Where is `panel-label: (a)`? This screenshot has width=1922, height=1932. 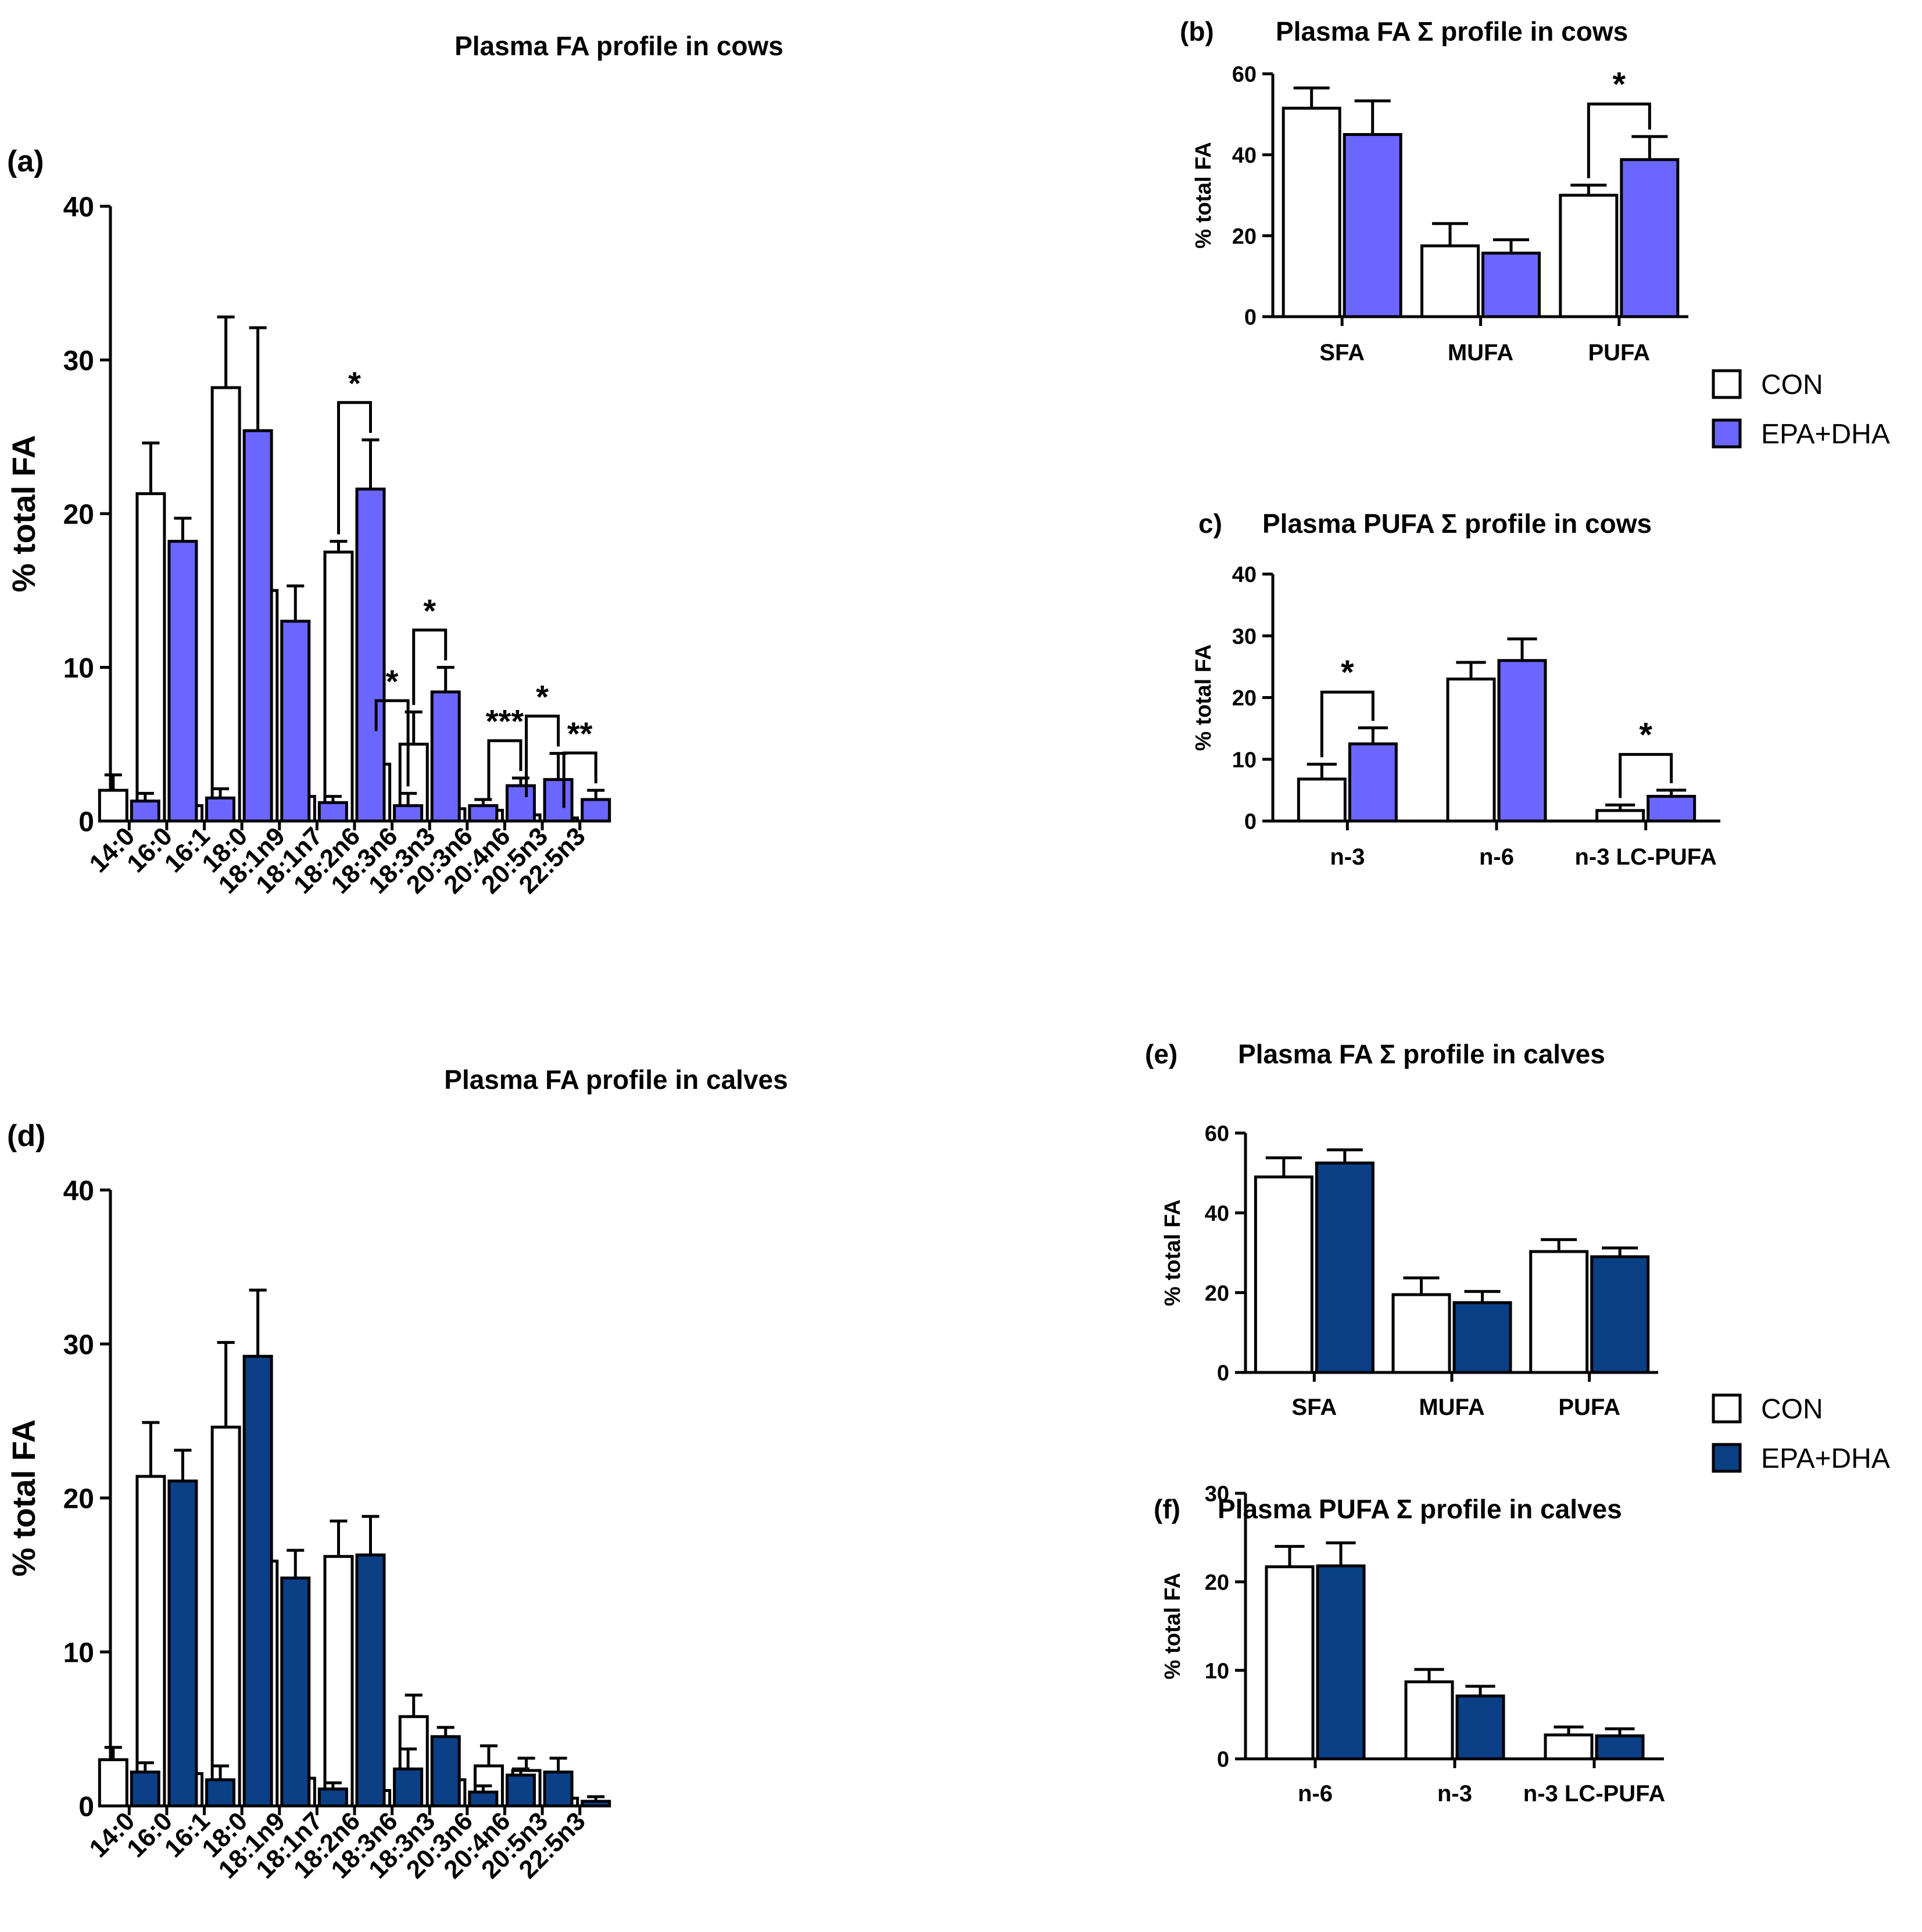 panel-label: (a) is located at coordinates (25, 162).